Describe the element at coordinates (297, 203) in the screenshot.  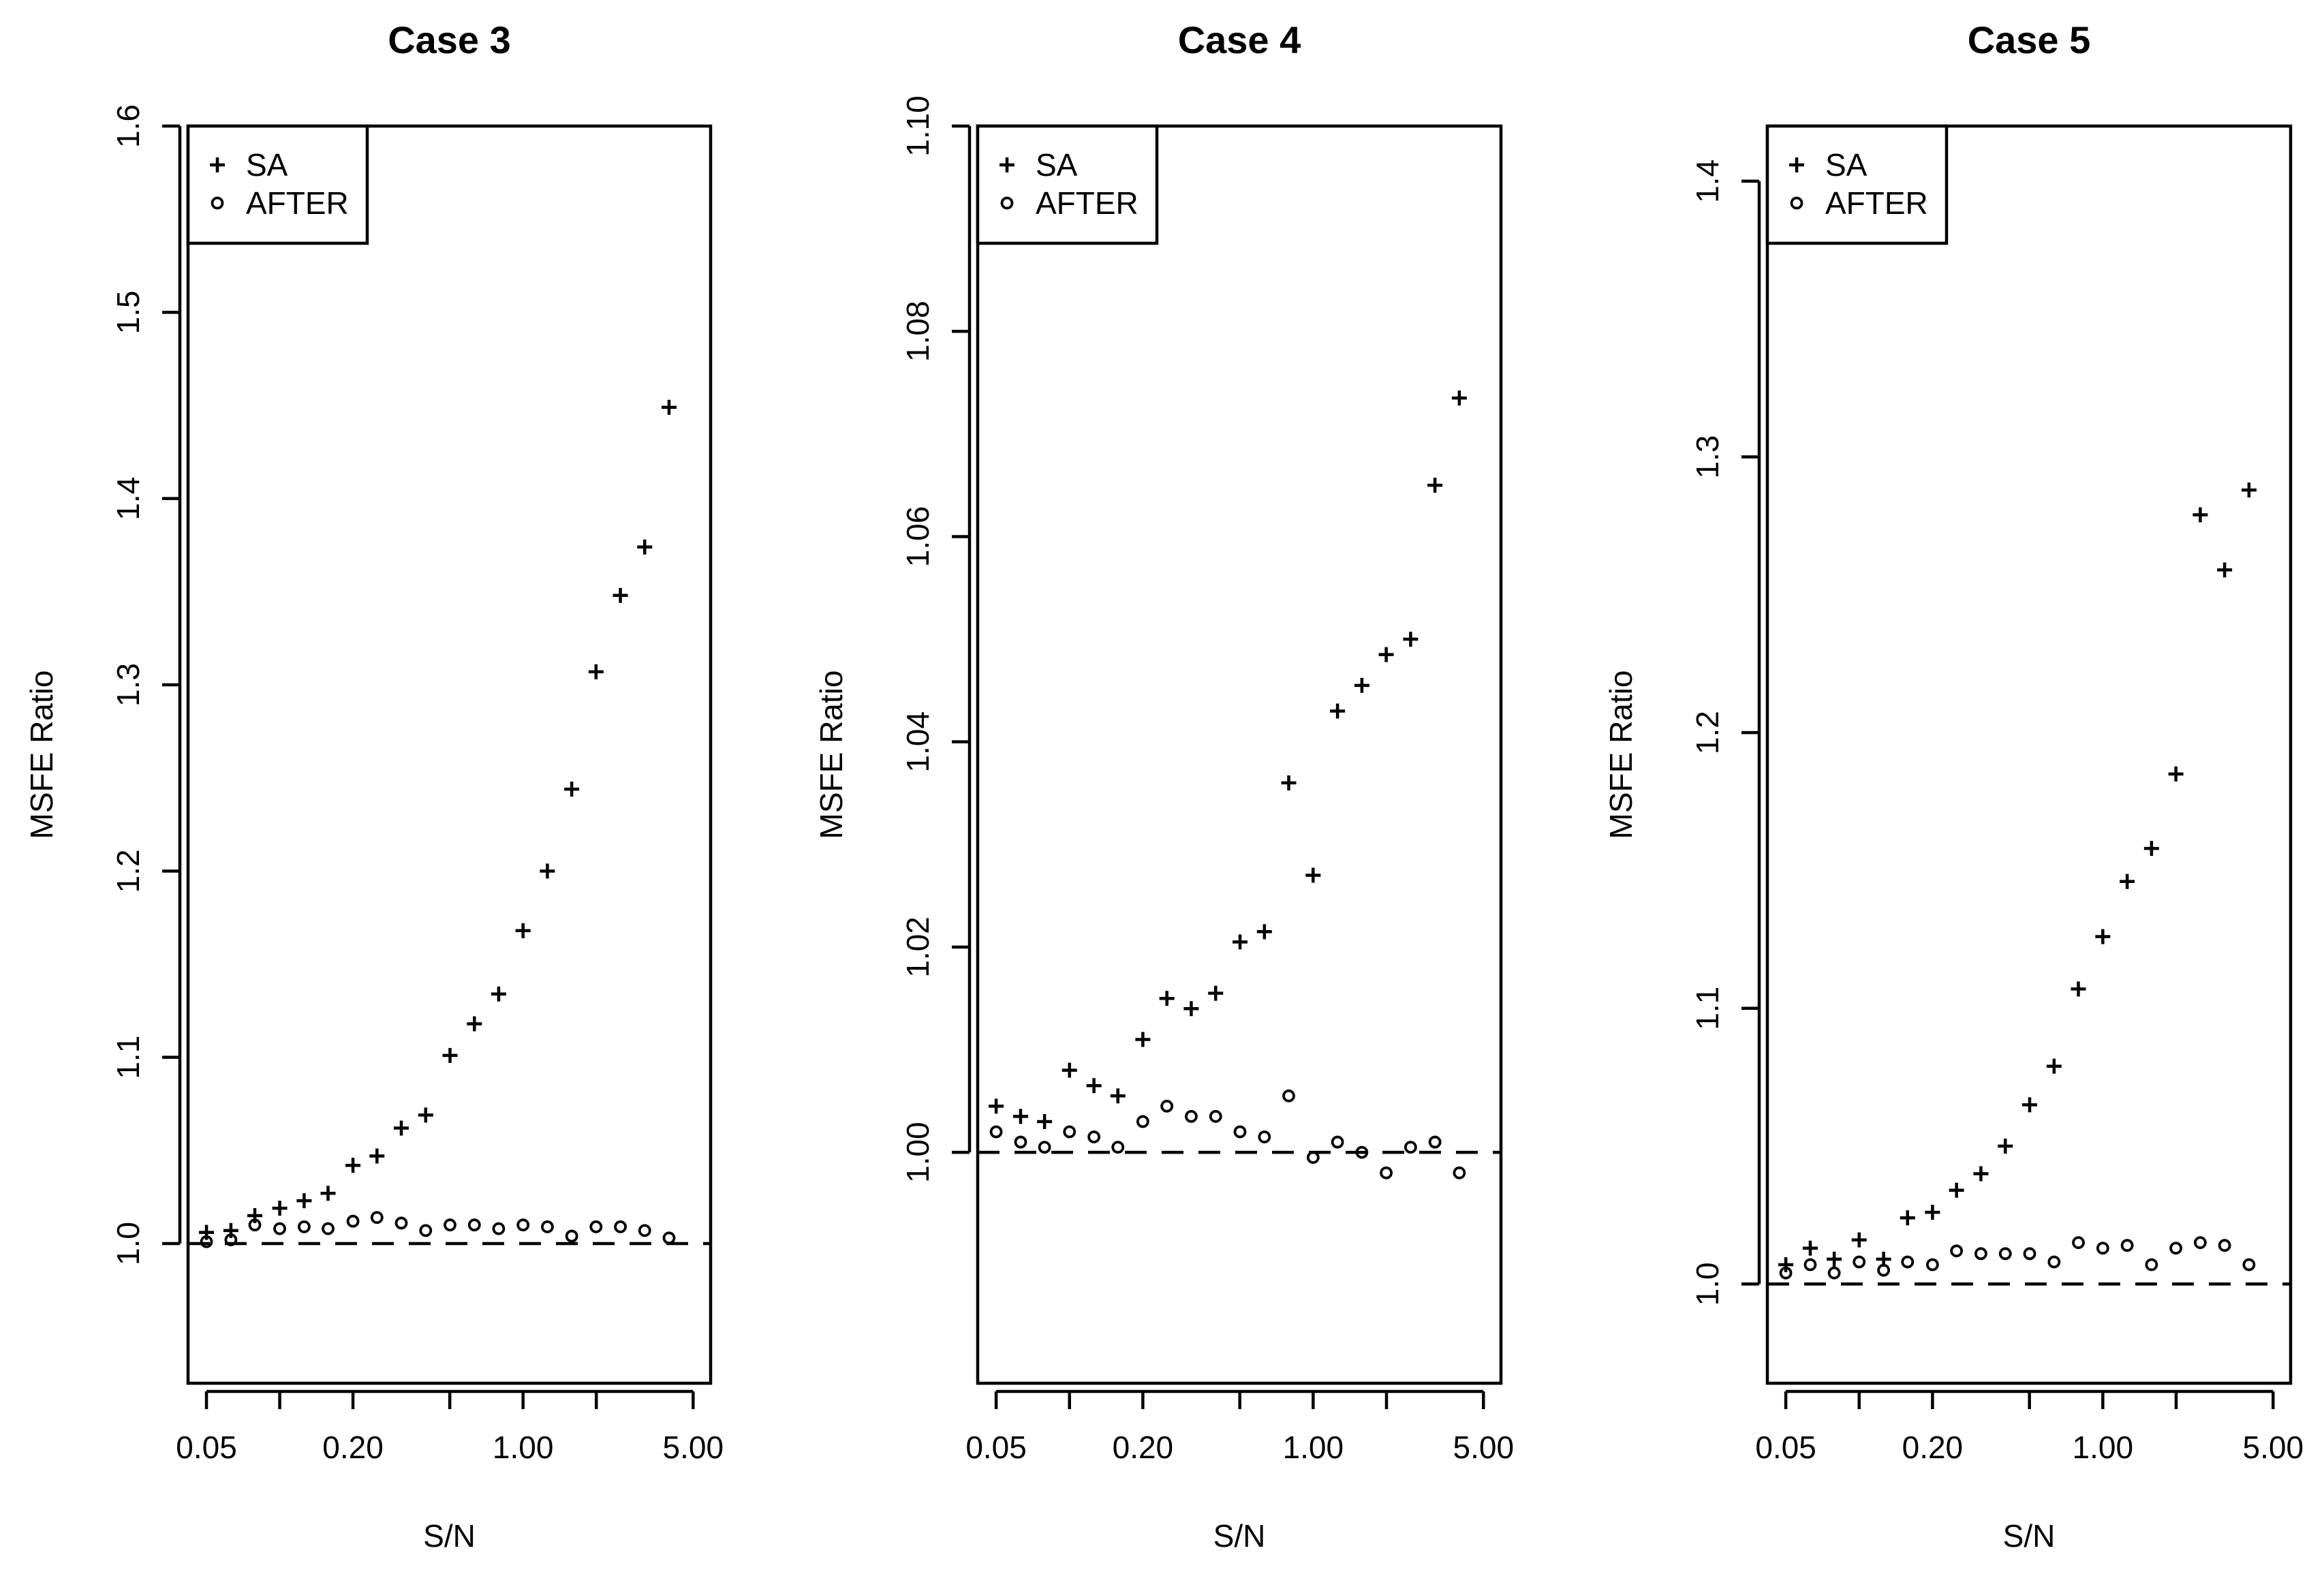
I see `legend-label: AFTER` at that location.